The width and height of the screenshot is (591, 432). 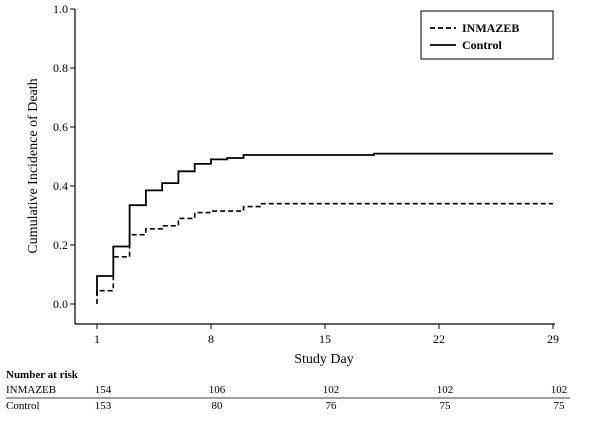 I want to click on y-tick-label: 0.6, so click(x=60, y=127).